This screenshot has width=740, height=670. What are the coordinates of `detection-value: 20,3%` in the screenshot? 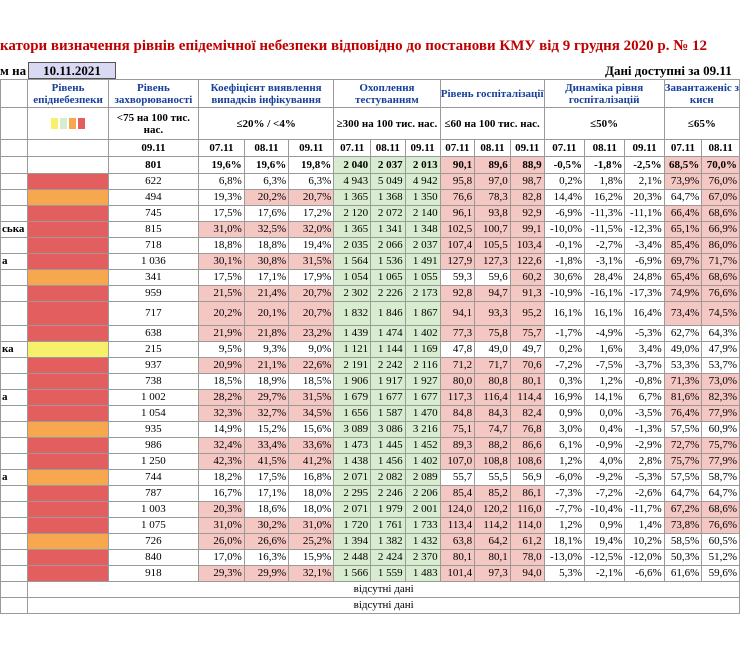 It's located at (221, 509).